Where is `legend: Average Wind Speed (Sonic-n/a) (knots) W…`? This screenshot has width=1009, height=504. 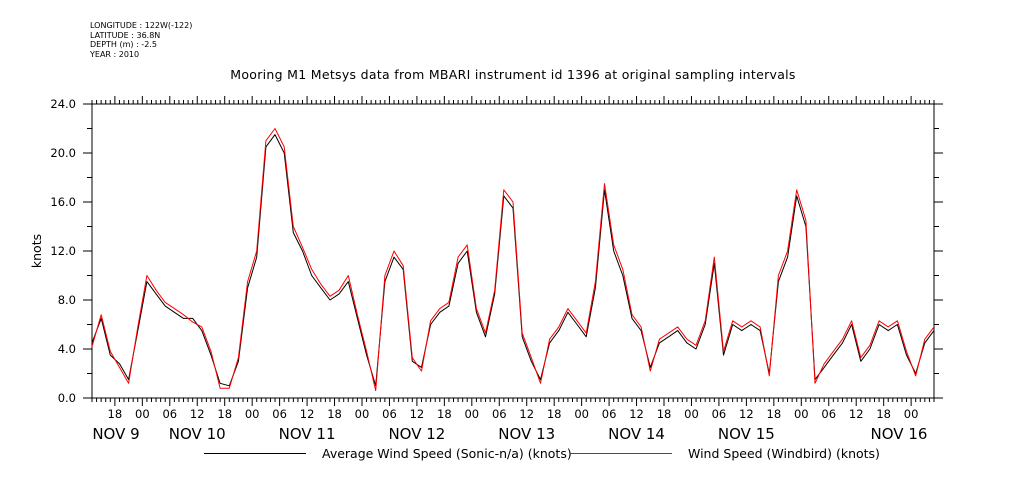 legend: Average Wind Speed (Sonic-n/a) (knots) W… is located at coordinates (504, 454).